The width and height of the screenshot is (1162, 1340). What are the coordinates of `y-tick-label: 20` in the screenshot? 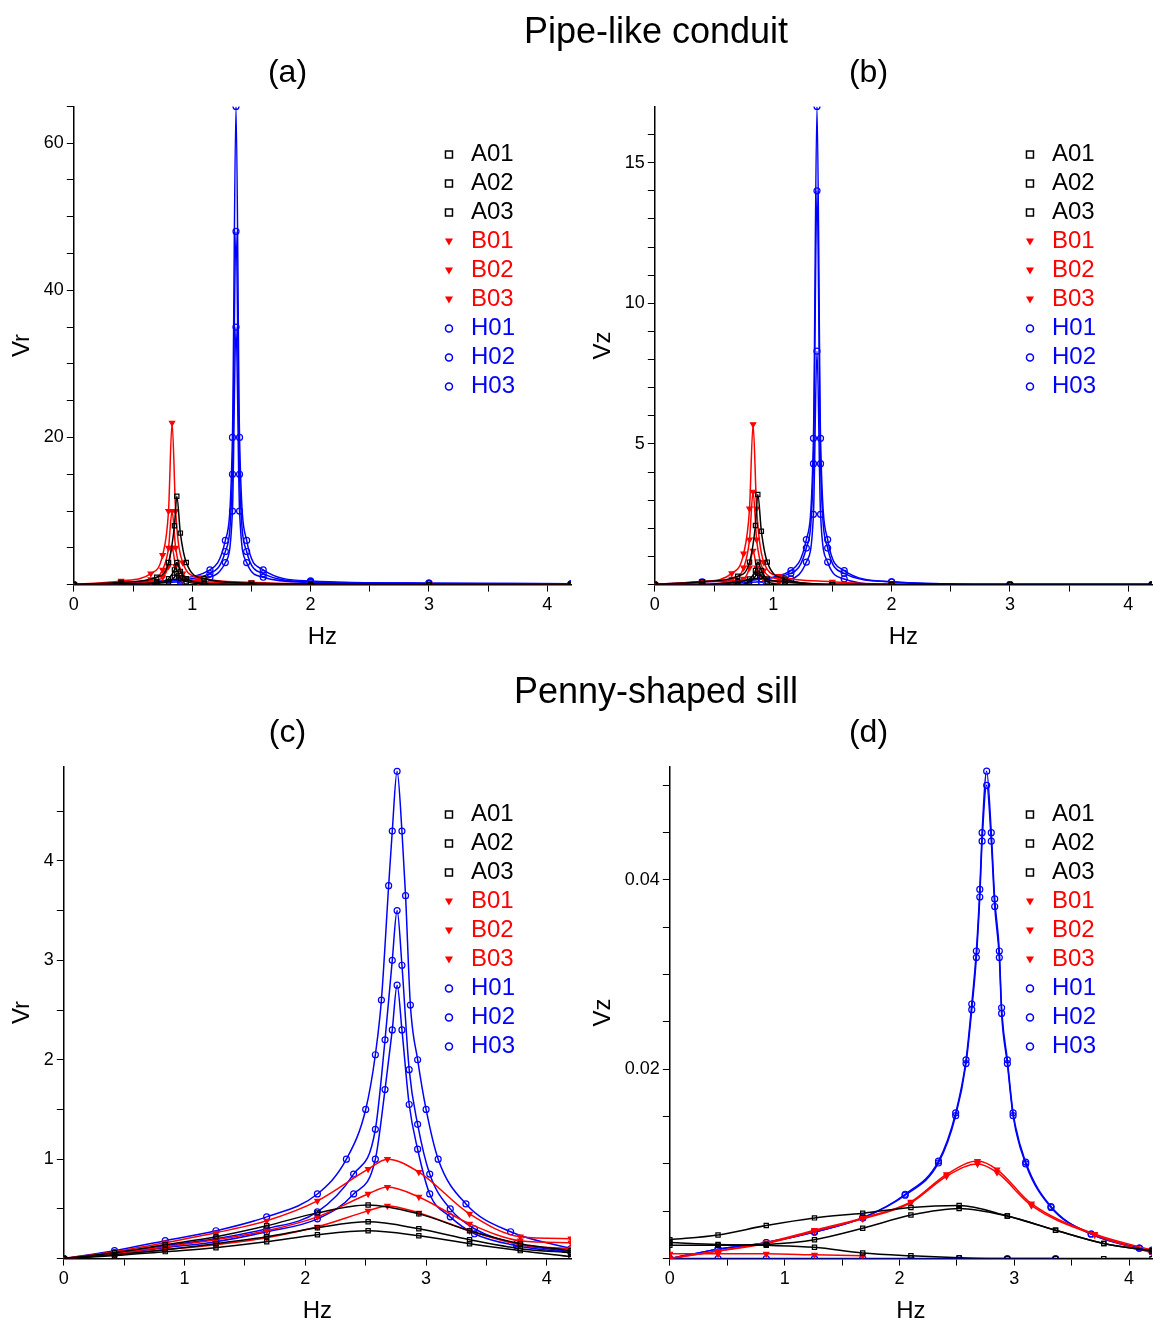 It's located at (53, 436).